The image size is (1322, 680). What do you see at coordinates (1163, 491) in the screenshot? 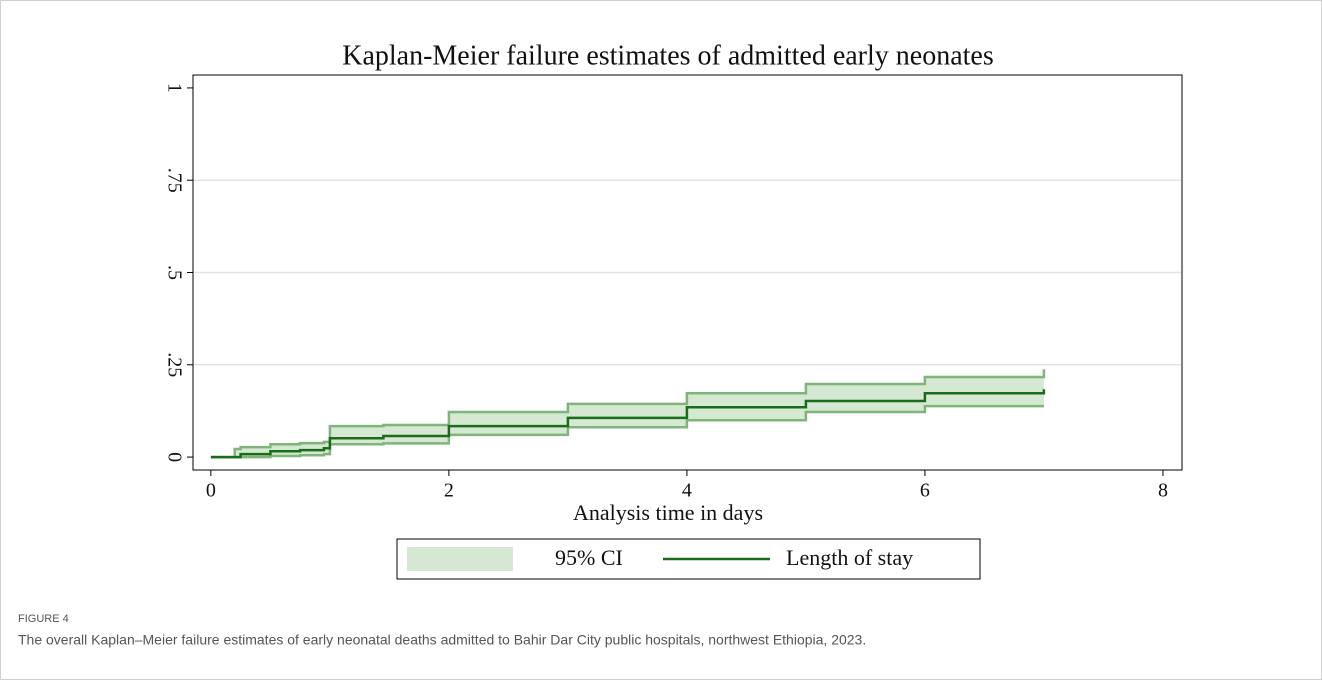
I see `x-tick-label: 8` at bounding box center [1163, 491].